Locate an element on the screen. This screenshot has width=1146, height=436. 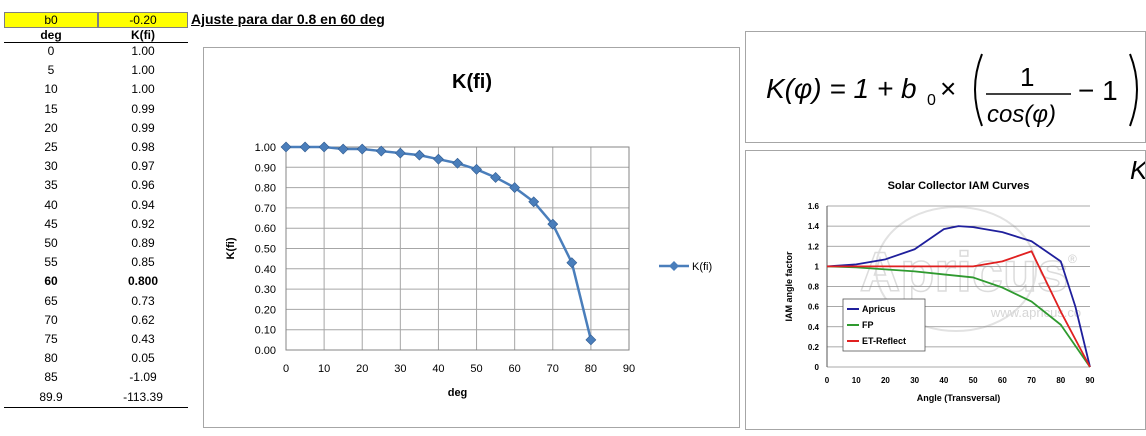
iam-x-tick-label: 90 is located at coordinates (1090, 380).